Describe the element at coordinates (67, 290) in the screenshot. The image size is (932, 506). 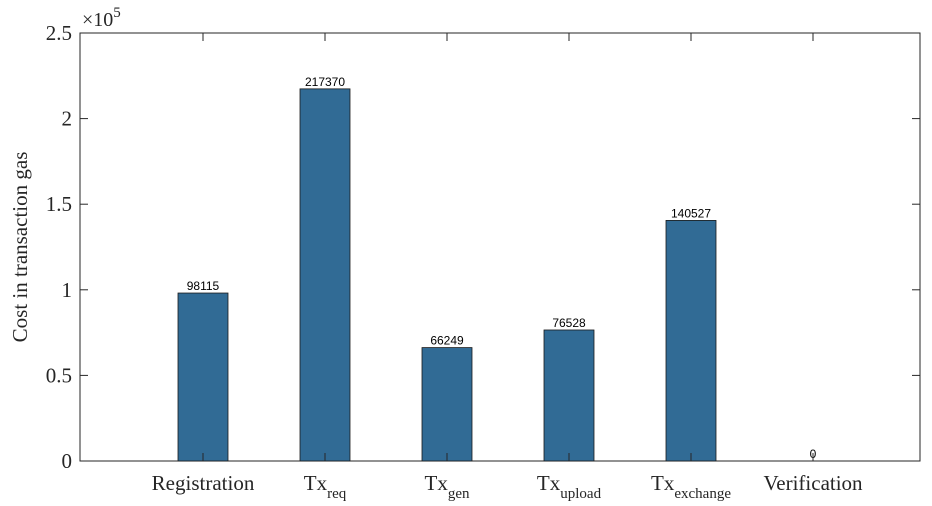
I see `y-tick-label-2: 1` at that location.